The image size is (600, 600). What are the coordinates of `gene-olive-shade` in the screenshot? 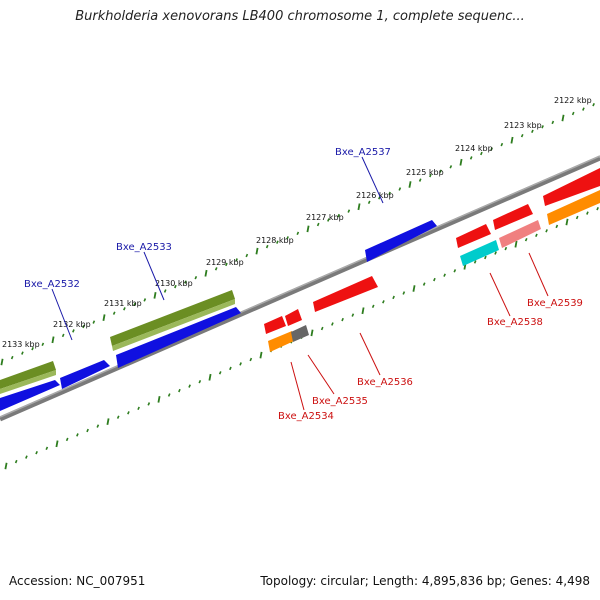 It's located at (28, 382).